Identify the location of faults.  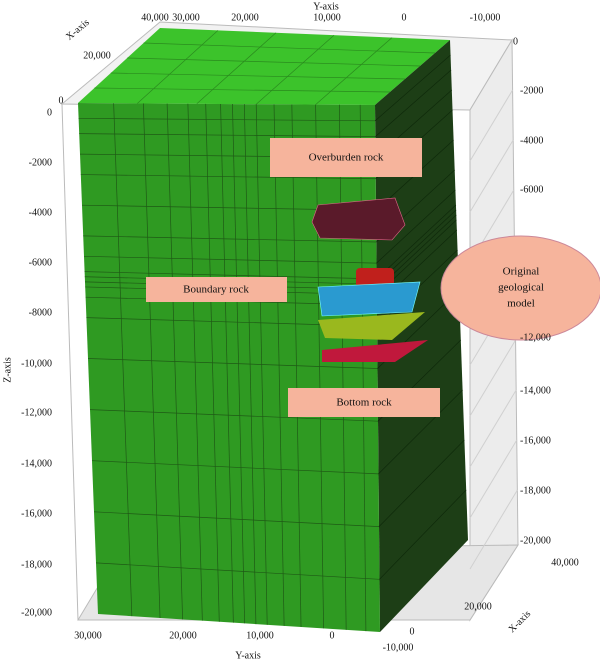
(375, 278).